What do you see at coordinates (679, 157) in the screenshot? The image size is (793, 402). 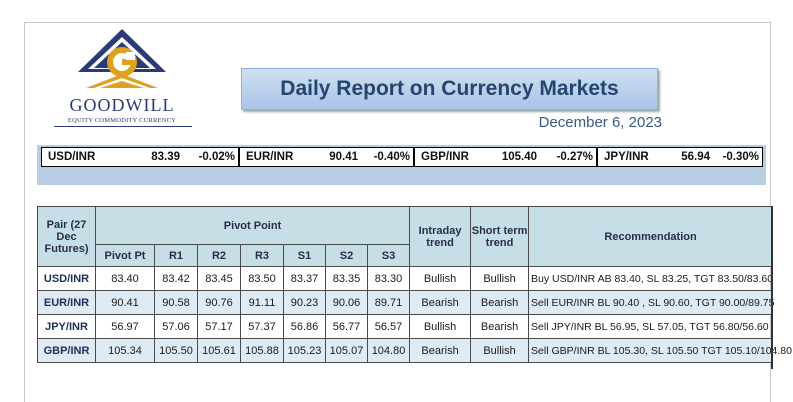 I see `ticker-item-jpy: JPY/INR 56.94 -0.30%` at bounding box center [679, 157].